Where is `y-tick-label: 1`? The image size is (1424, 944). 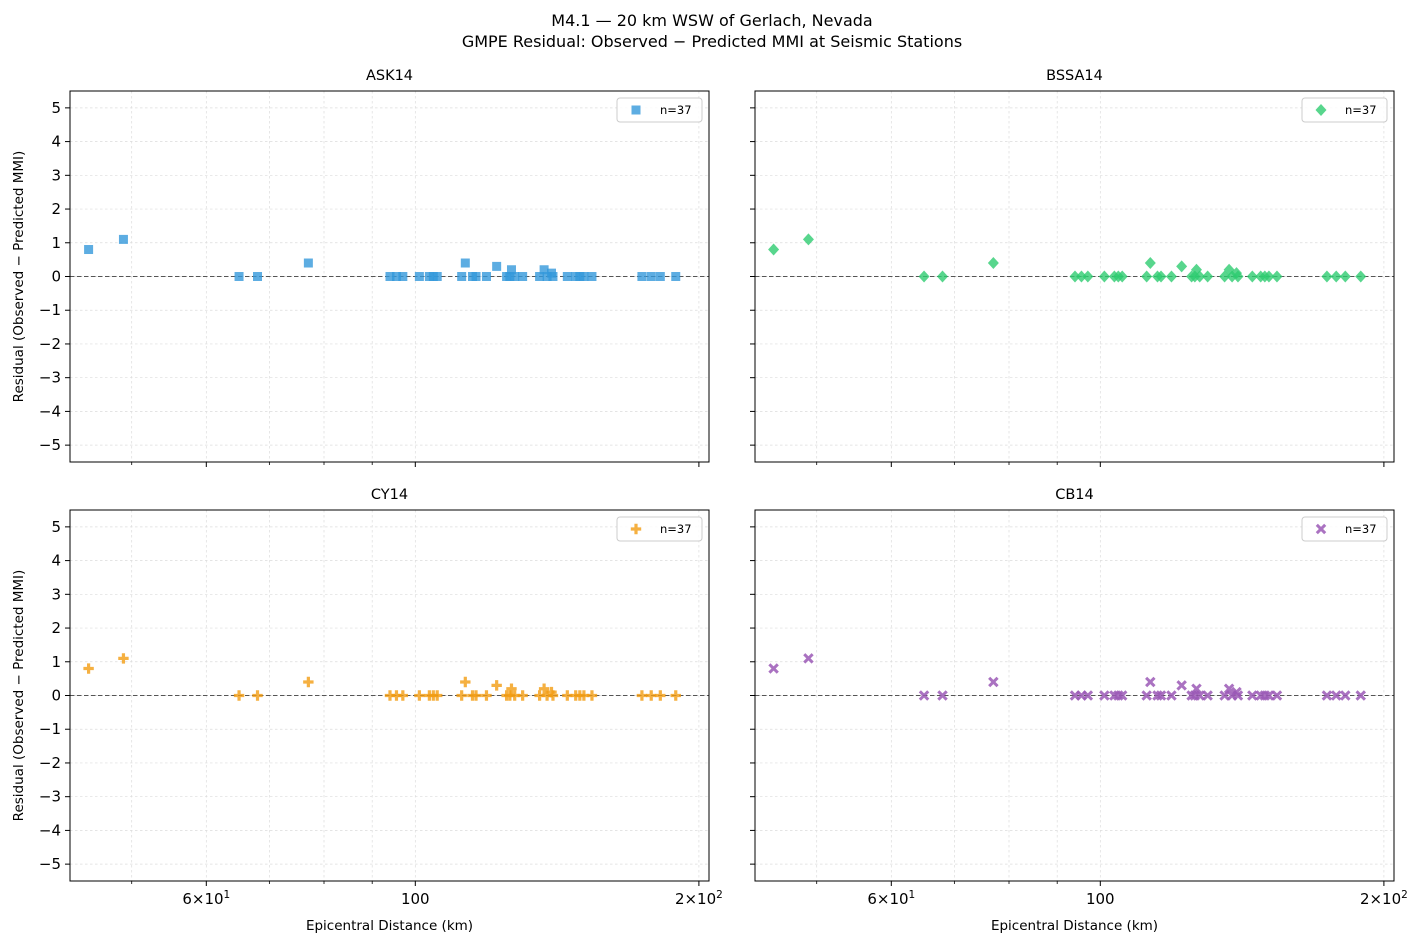 y-tick-label: 1 is located at coordinates (56, 243).